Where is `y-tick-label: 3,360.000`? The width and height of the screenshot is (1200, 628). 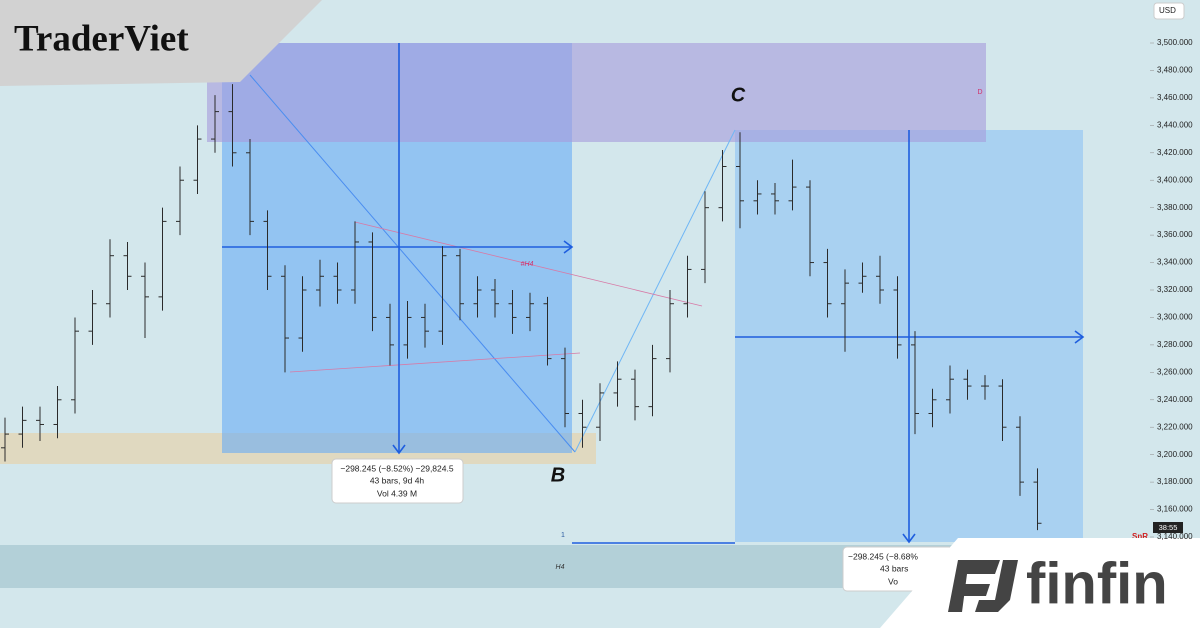 y-tick-label: 3,360.000 is located at coordinates (1175, 234).